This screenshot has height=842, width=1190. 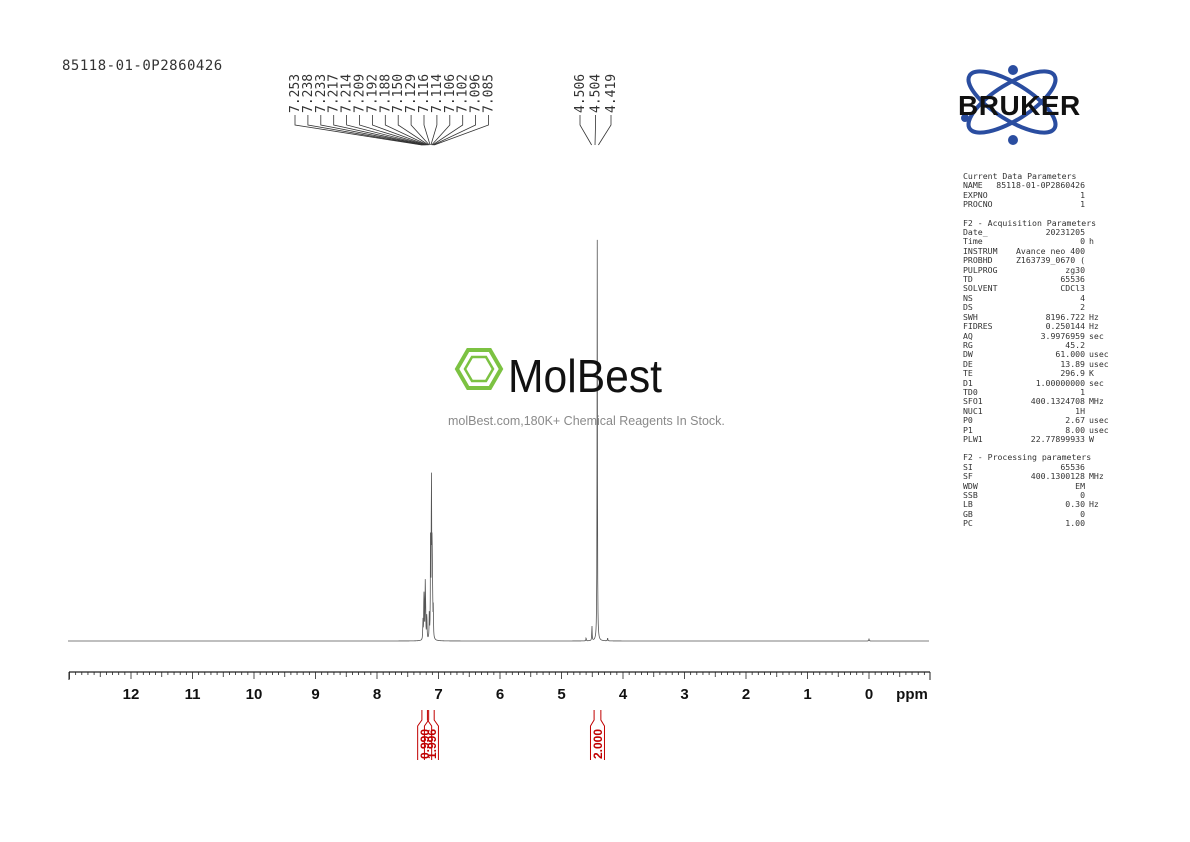 What do you see at coordinates (1050, 260) in the screenshot?
I see `parameter-value: Z163739_0670 (` at bounding box center [1050, 260].